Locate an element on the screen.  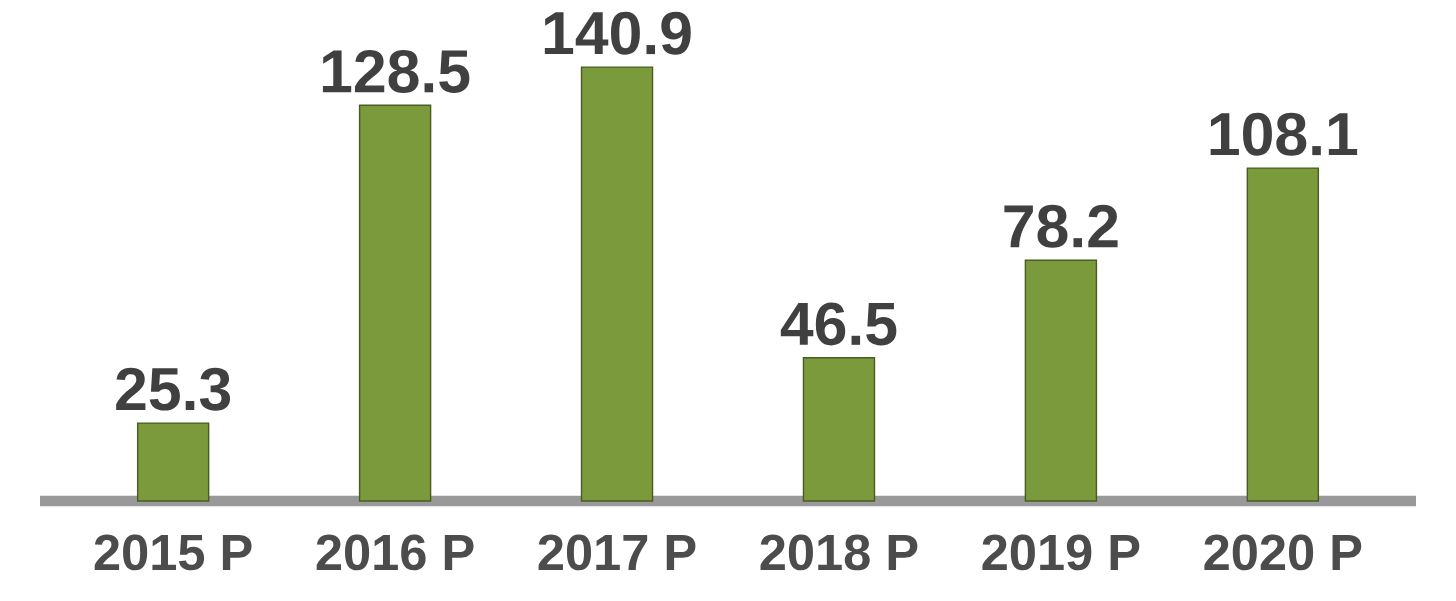
data-label: 78.2 is located at coordinates (1061, 226).